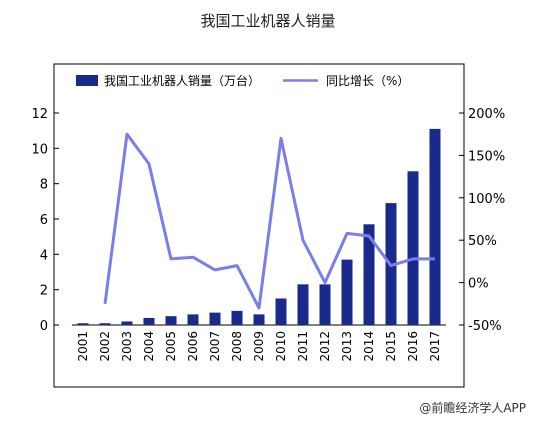  I want to click on x-tick-label: 2003, so click(127, 346).